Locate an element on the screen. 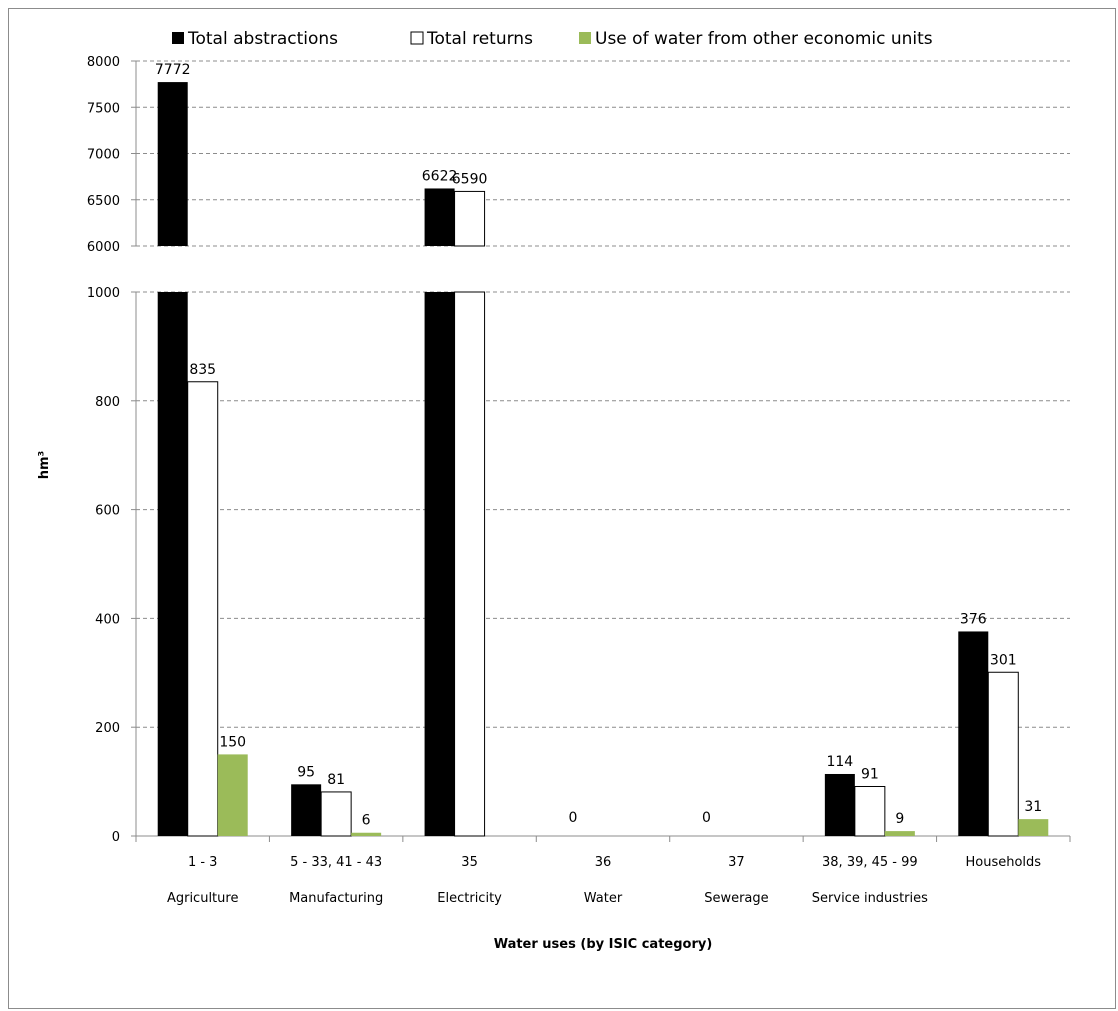 The image size is (1118, 1011). y-tick-label: 600 is located at coordinates (107, 511).